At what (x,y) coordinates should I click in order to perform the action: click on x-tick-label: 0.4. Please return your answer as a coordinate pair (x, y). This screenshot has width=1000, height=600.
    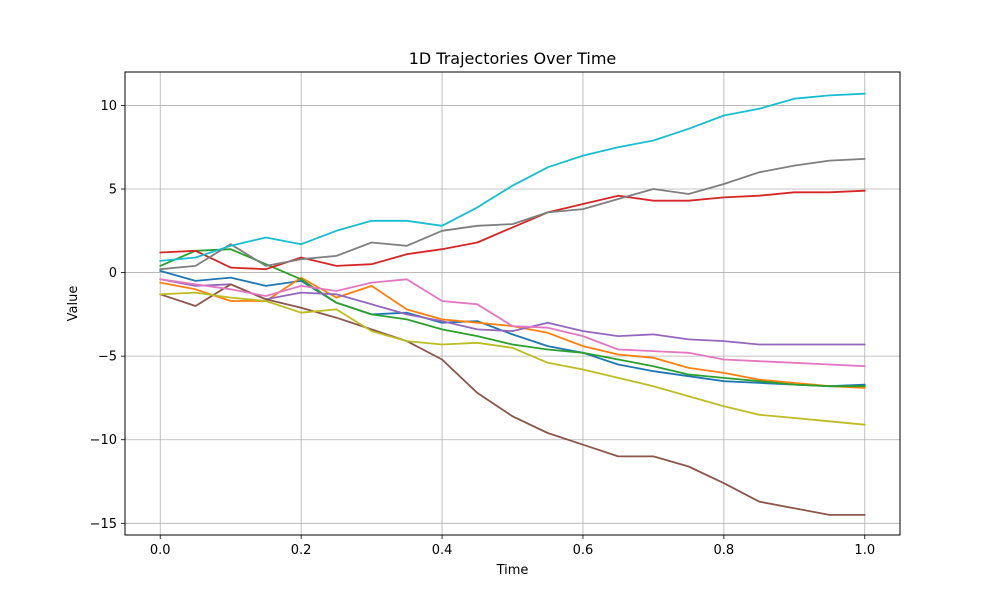
    Looking at the image, I should click on (442, 550).